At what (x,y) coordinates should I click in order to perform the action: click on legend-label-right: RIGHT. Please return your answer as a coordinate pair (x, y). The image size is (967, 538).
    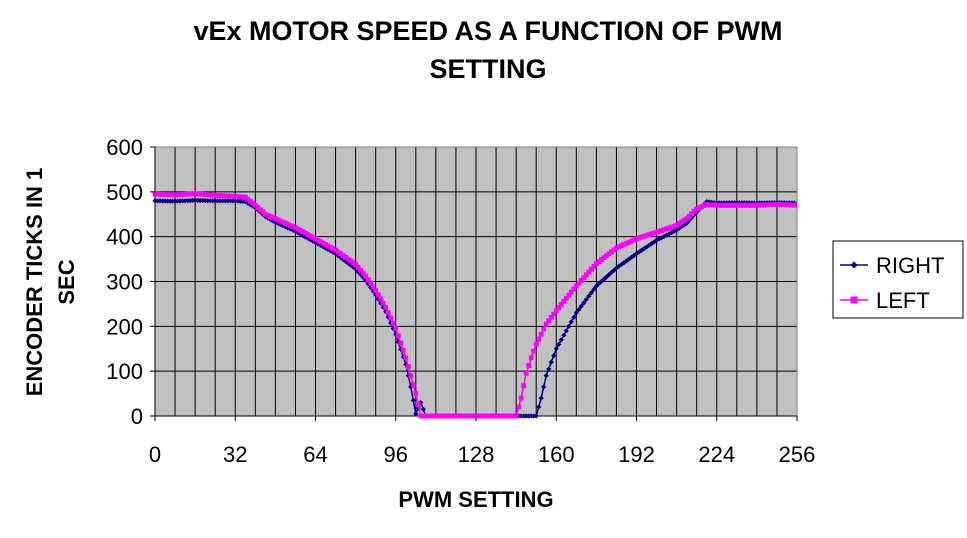
    Looking at the image, I should click on (910, 265).